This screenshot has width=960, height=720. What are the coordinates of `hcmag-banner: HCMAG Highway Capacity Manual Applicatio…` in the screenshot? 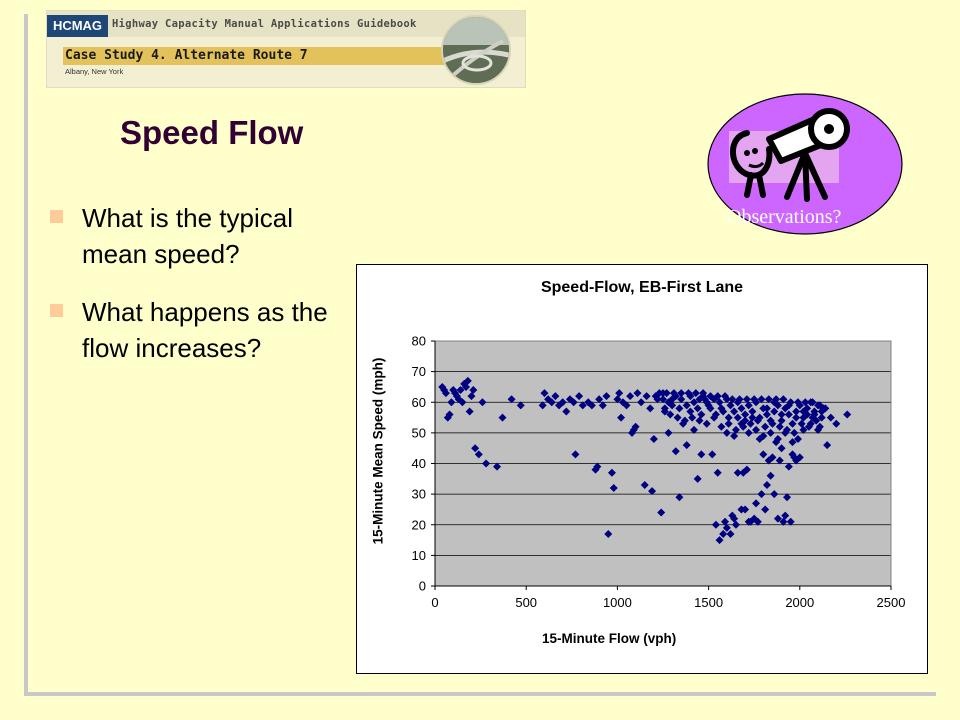 It's located at (286, 49).